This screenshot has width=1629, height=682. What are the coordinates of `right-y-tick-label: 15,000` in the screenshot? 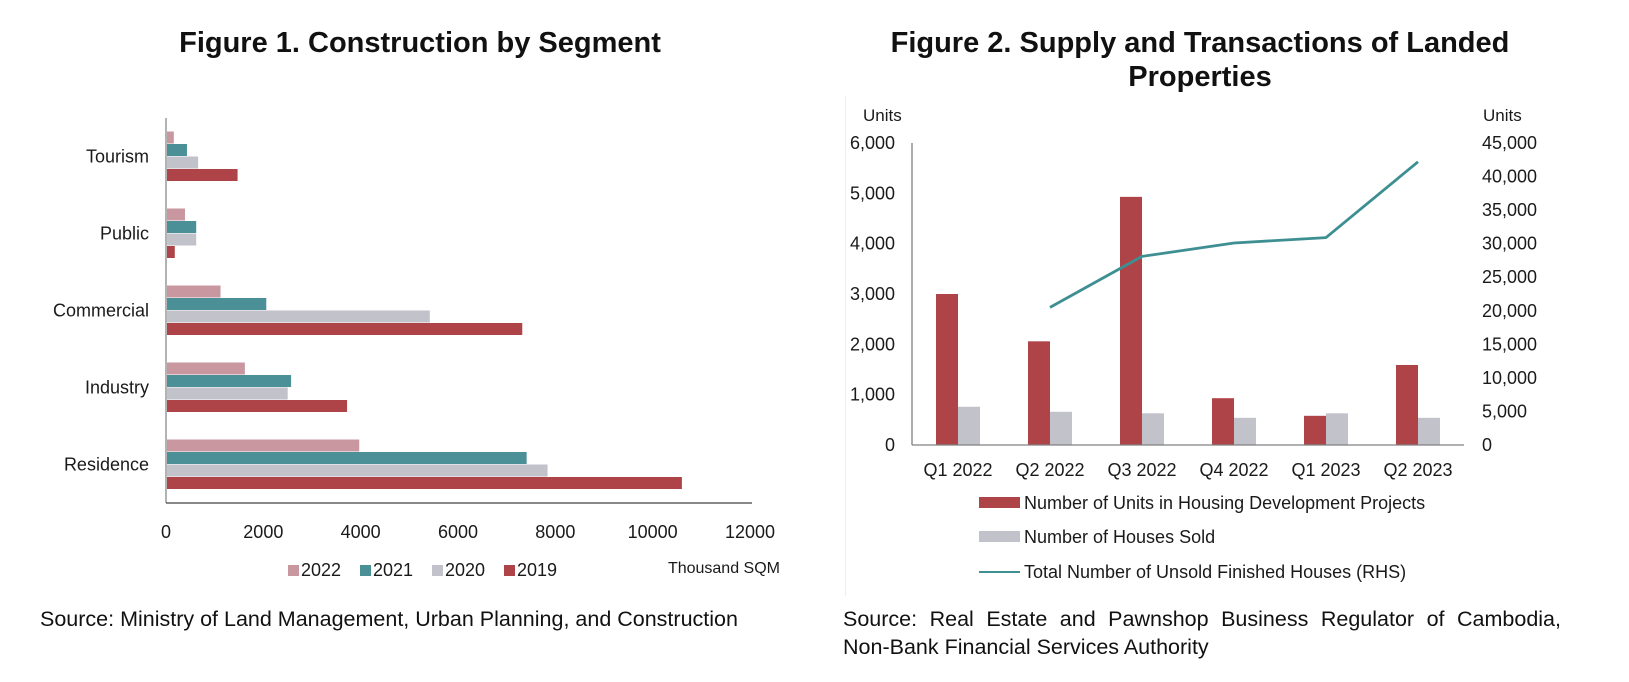 It's located at (1509, 344).